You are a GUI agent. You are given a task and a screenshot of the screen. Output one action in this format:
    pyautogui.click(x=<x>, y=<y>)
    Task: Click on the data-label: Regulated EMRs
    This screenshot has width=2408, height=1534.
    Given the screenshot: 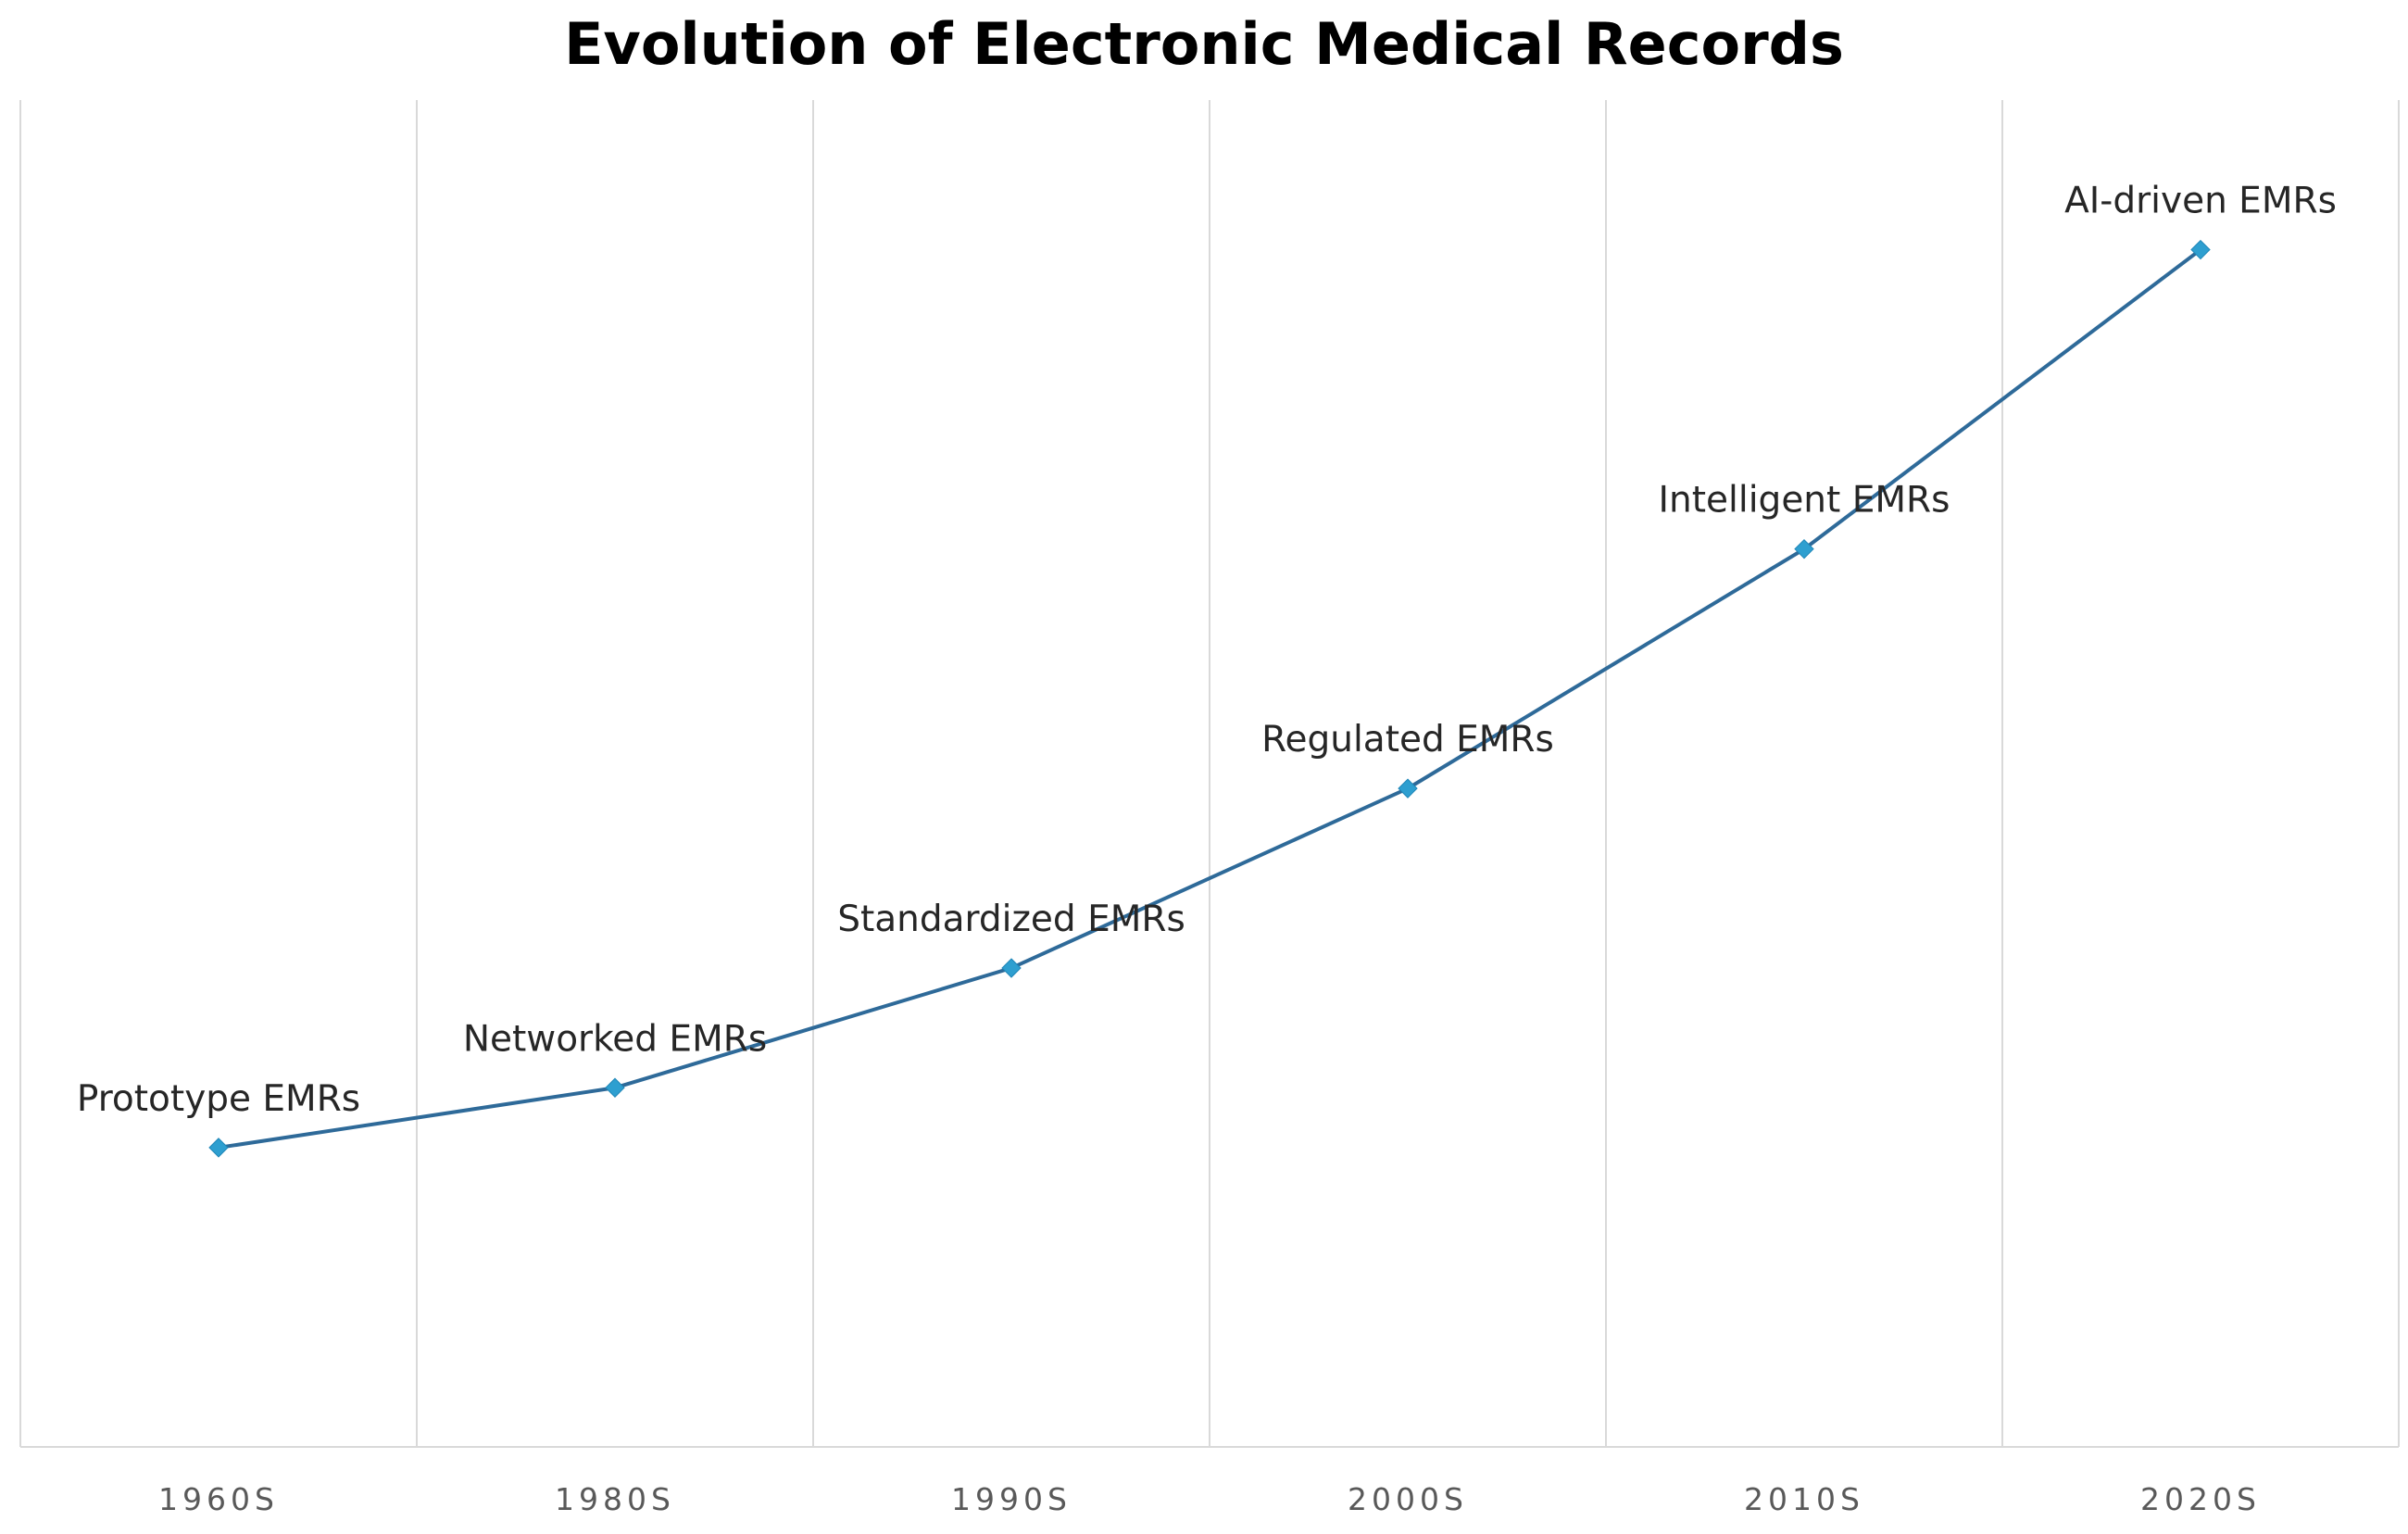 What is the action you would take?
    pyautogui.click(x=1407, y=740)
    